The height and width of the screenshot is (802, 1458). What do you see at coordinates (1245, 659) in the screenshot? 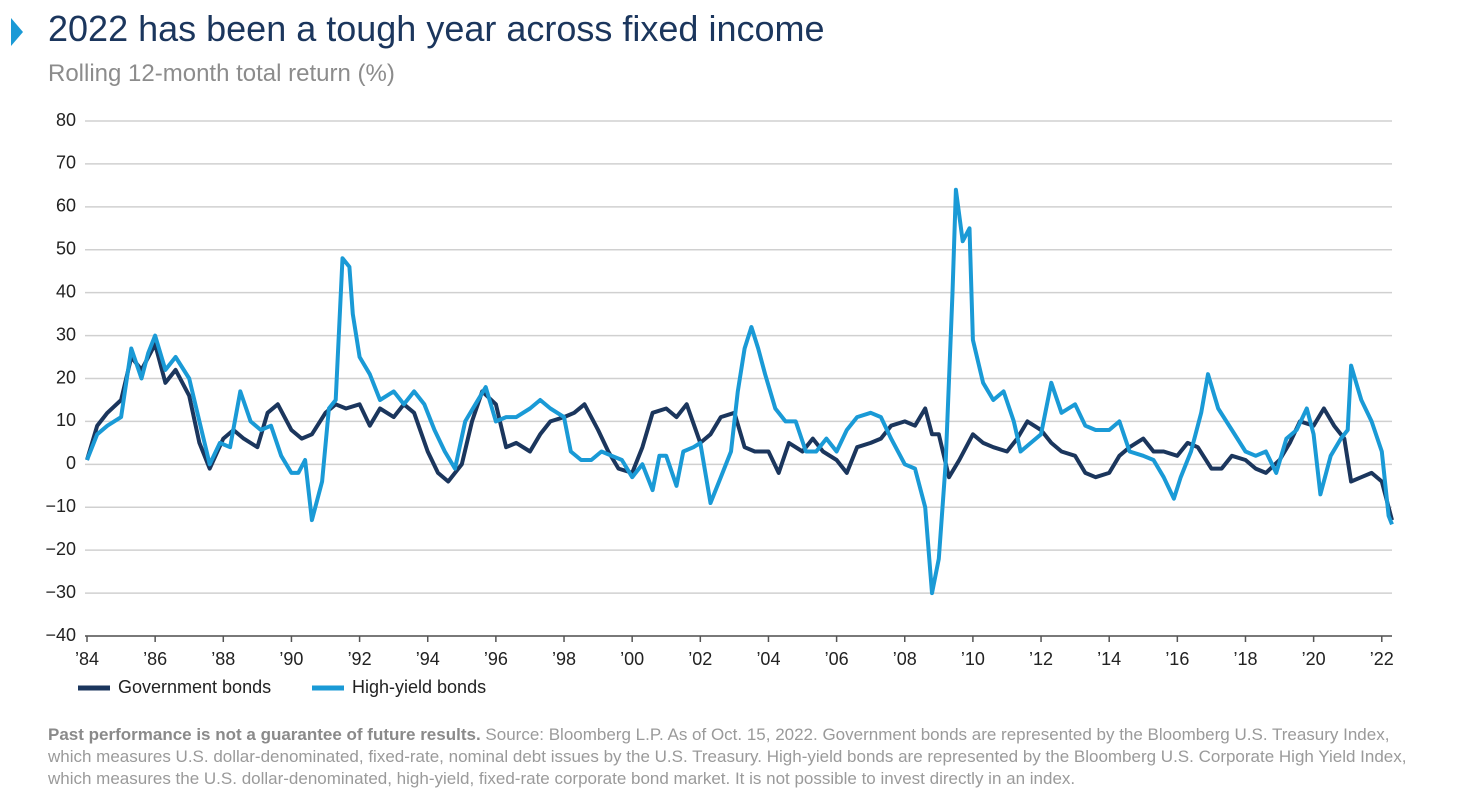
I see `x-tick-label: ’18` at bounding box center [1245, 659].